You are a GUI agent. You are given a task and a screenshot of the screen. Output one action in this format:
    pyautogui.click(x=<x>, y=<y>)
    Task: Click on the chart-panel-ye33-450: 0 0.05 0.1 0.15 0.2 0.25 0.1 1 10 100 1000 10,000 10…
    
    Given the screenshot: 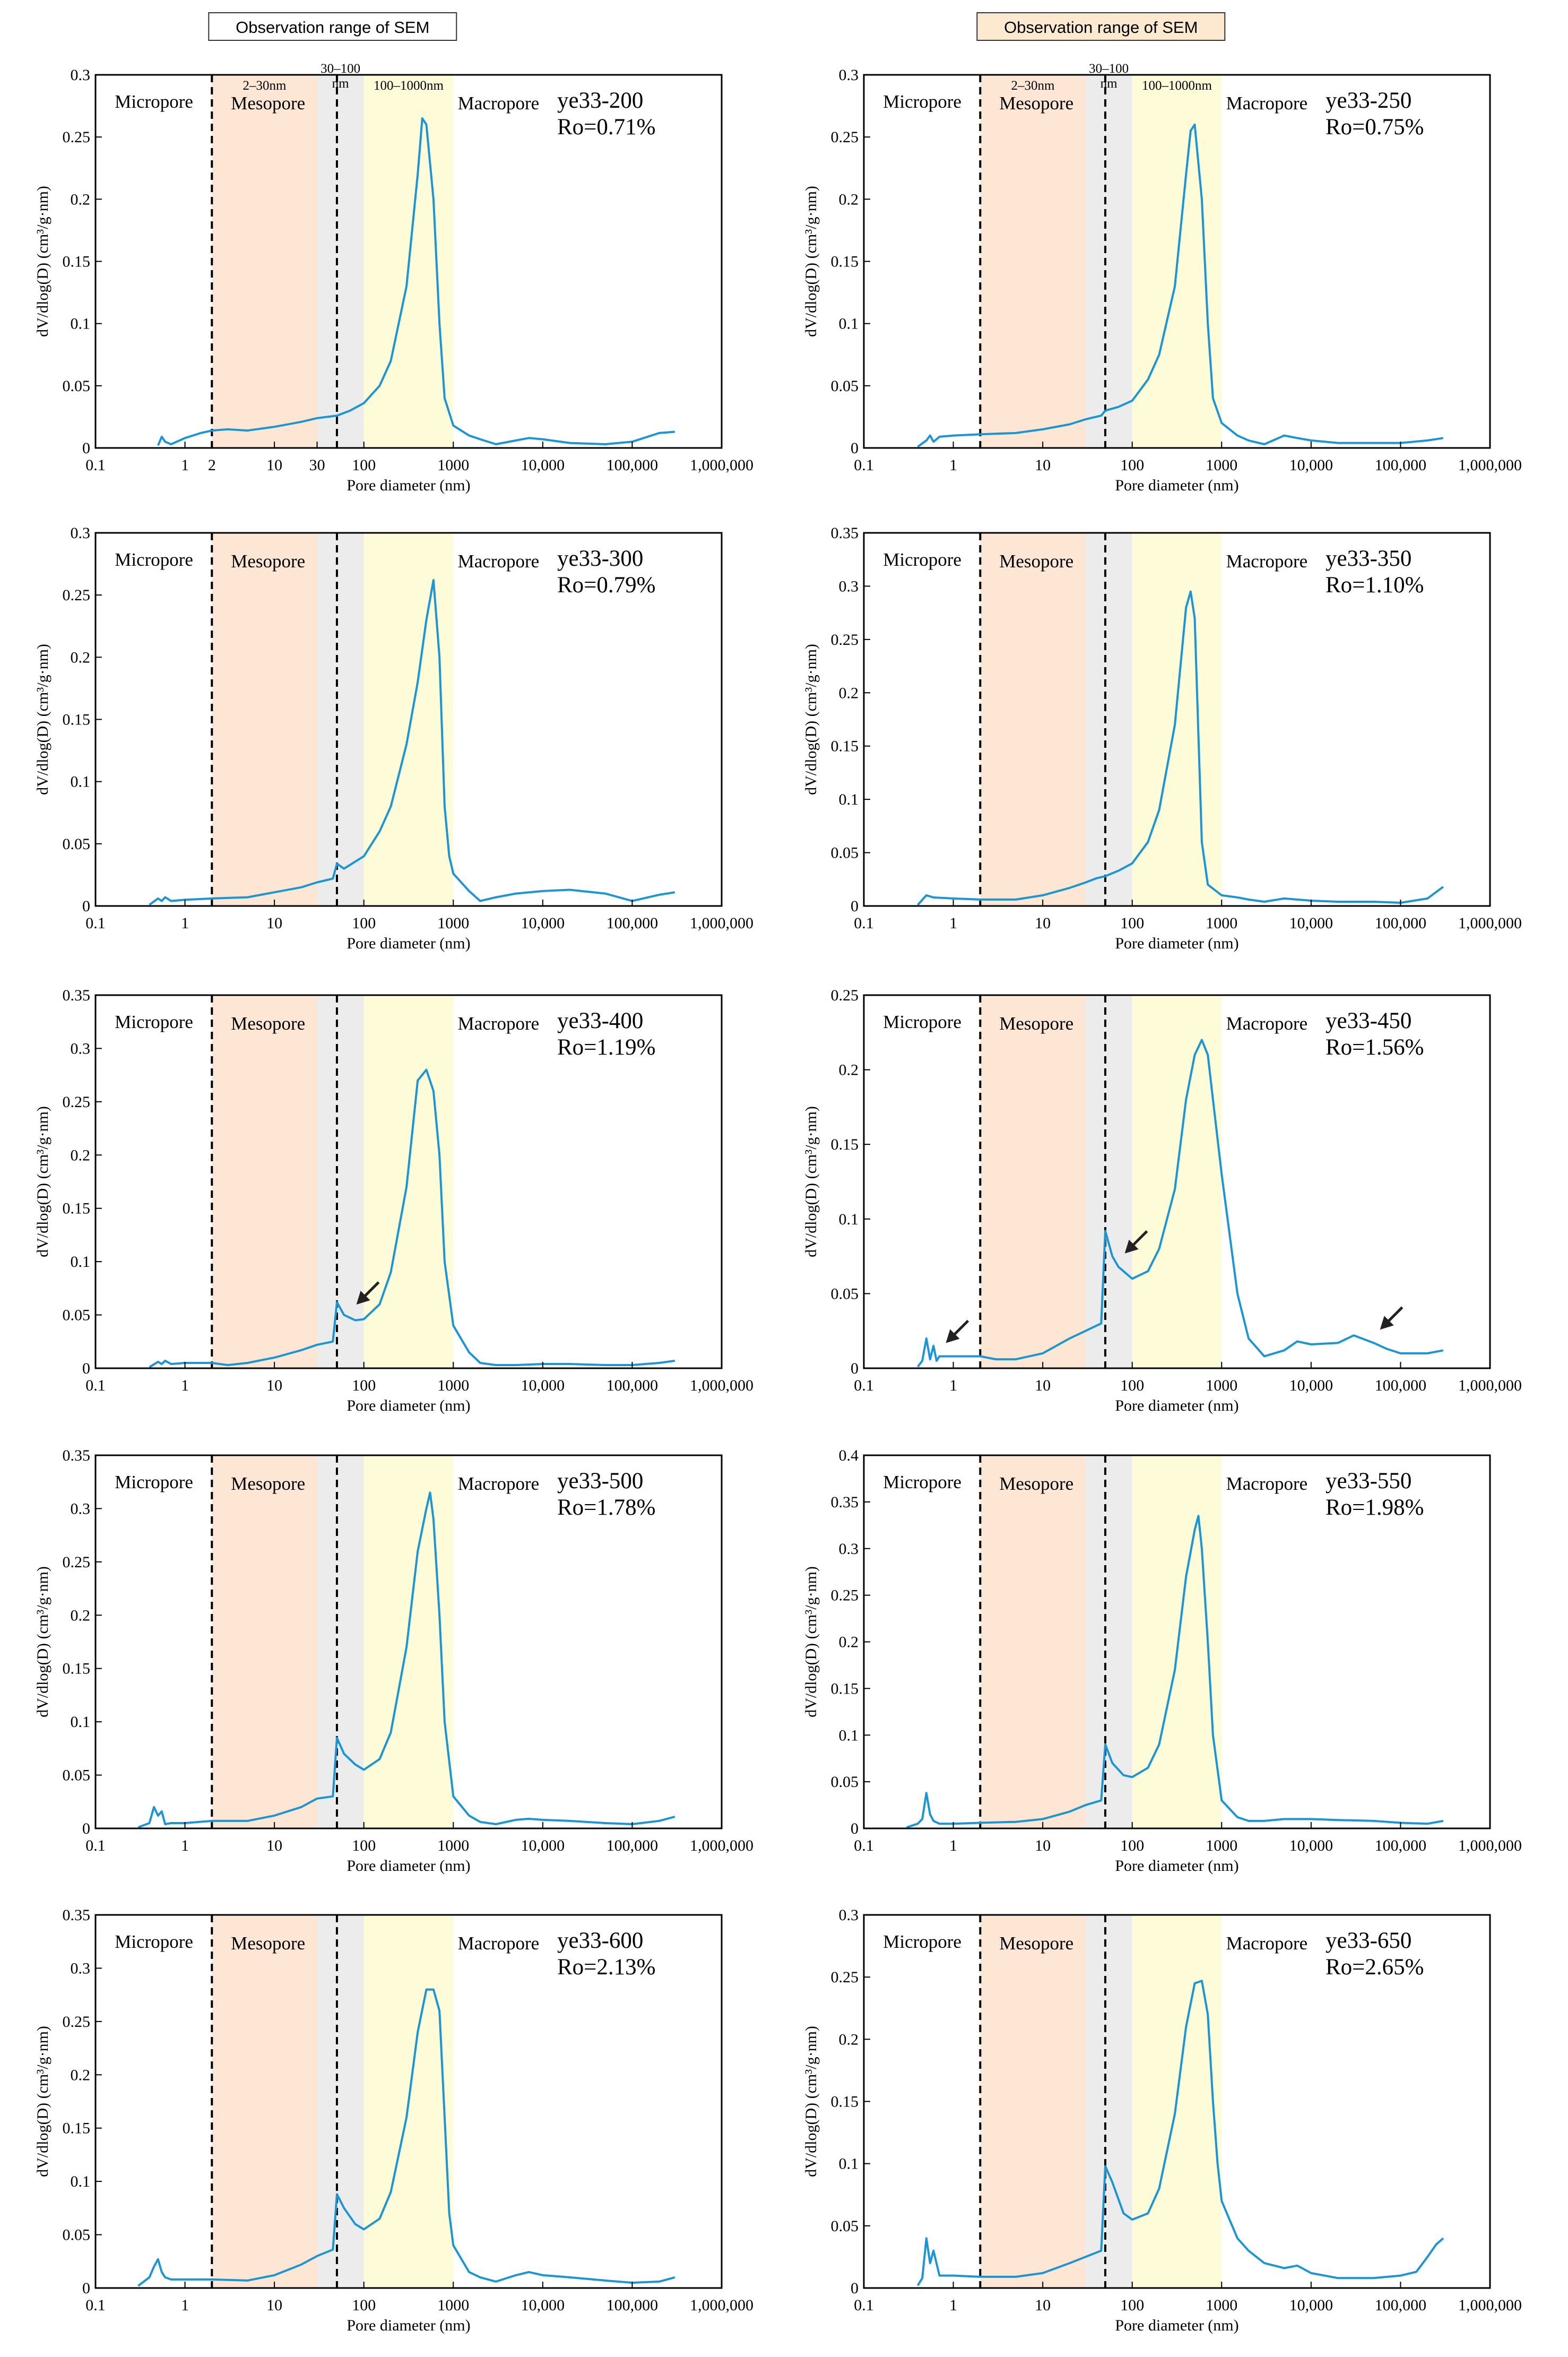 What is the action you would take?
    pyautogui.click(x=1162, y=1200)
    